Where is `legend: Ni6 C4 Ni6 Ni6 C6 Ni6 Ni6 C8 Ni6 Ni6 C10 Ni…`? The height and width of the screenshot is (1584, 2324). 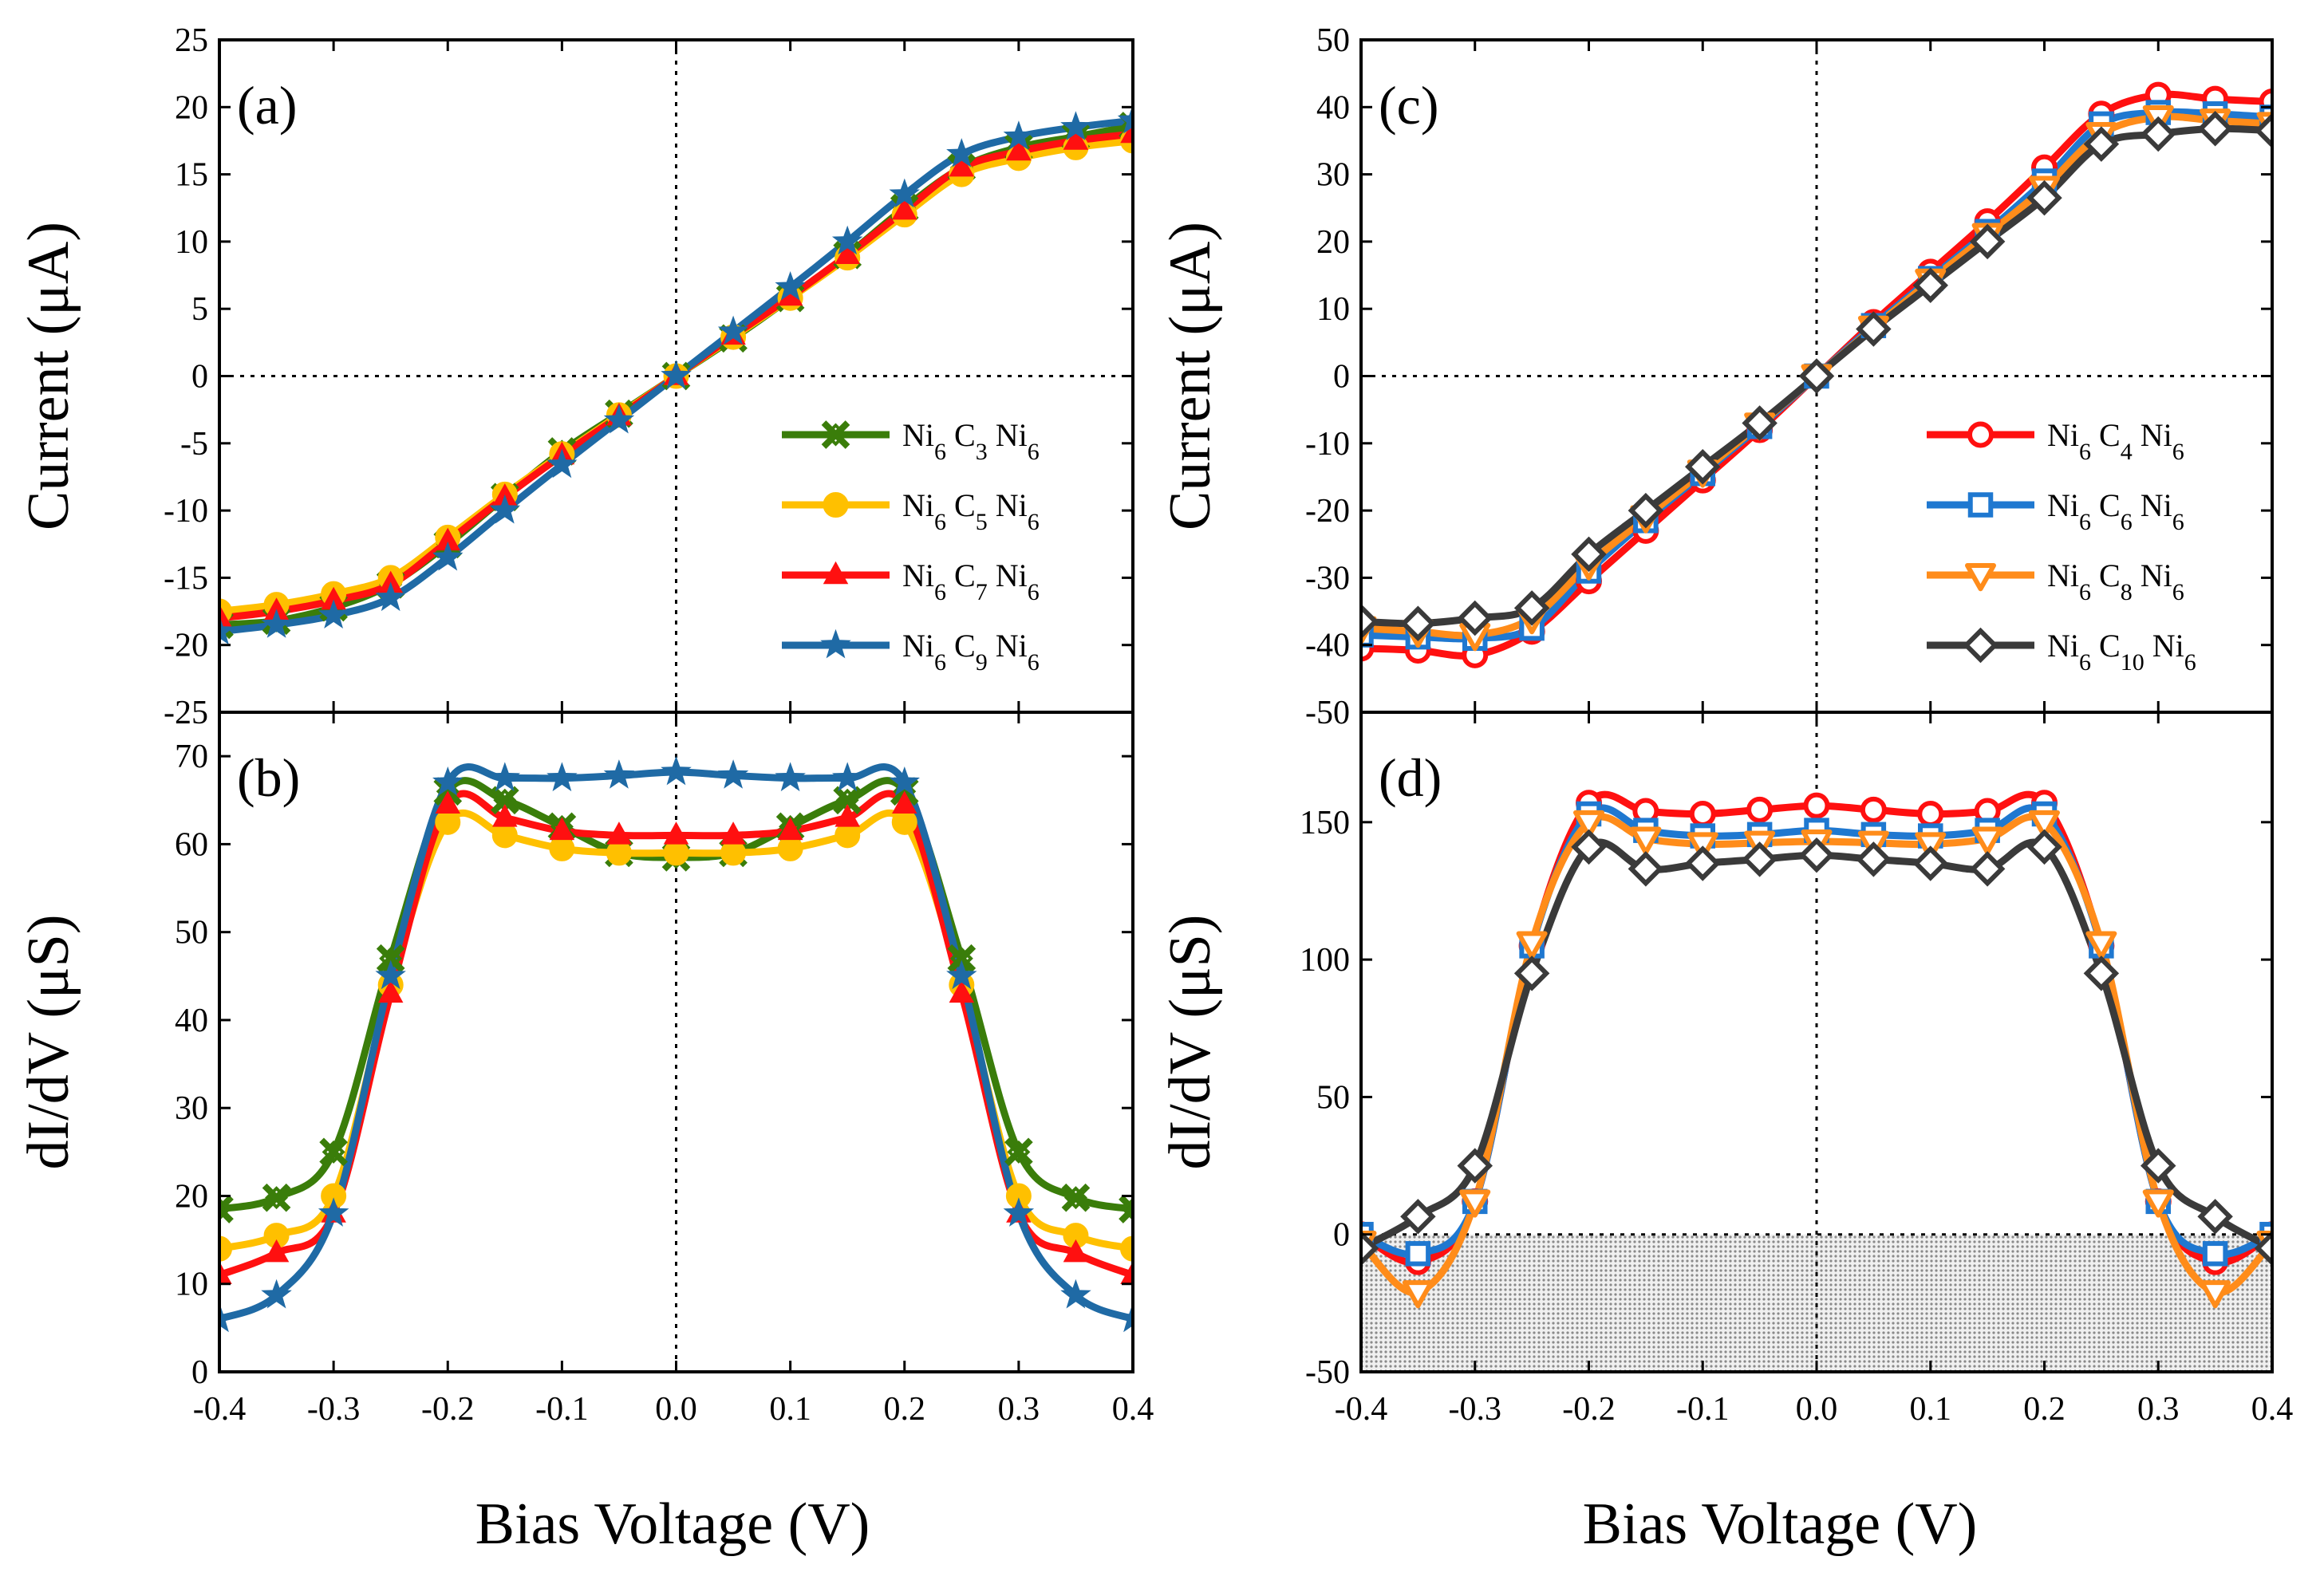
legend: Ni6 C4 Ni6 Ni6 C6 Ni6 Ni6 C8 Ni6 Ni6 C10 Ni… is located at coordinates (2061, 547).